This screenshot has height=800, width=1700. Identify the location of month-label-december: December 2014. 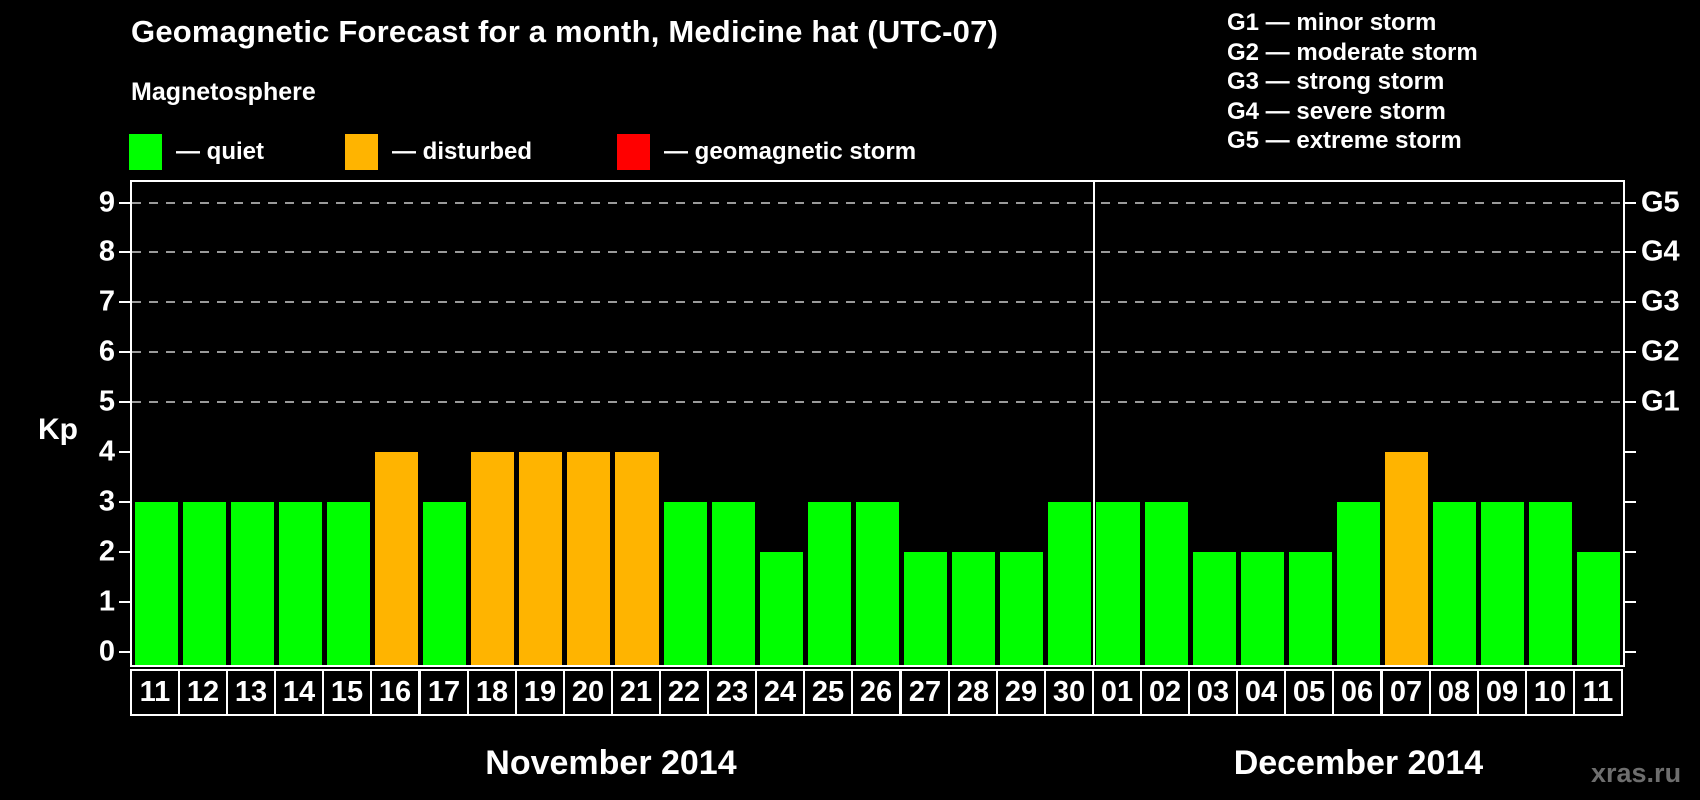
(1358, 763).